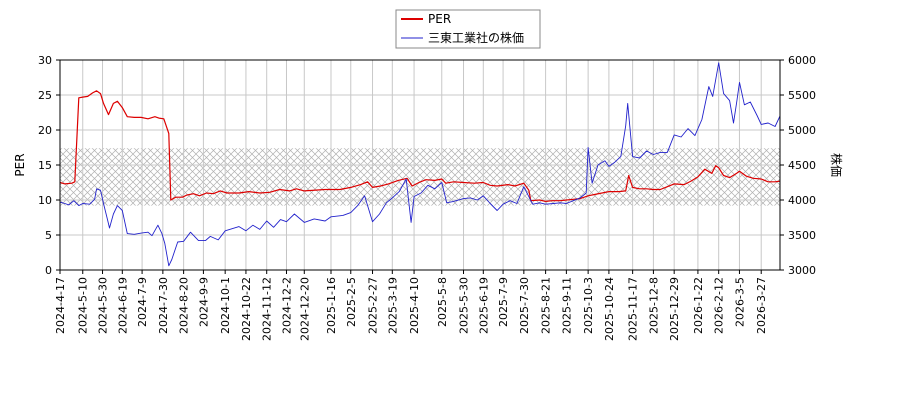 The image size is (900, 400). I want to click on y-left-tick-label: 10, so click(45, 200).